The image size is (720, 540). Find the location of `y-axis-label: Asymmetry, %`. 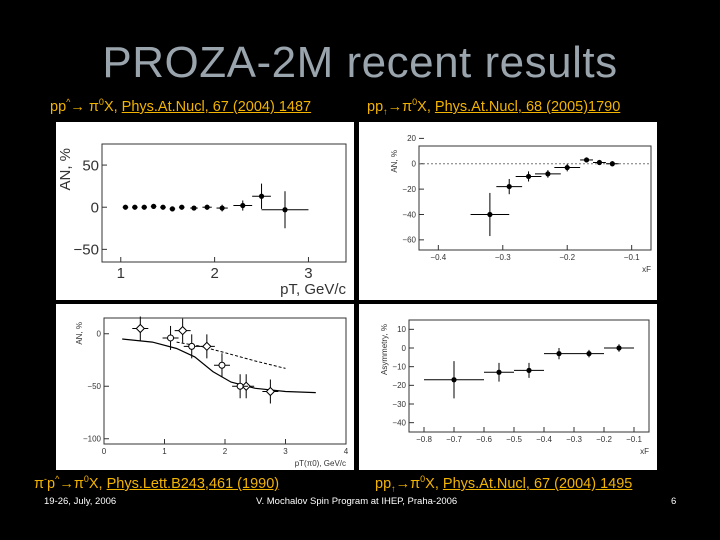

y-axis-label: Asymmetry, % is located at coordinates (384, 349).